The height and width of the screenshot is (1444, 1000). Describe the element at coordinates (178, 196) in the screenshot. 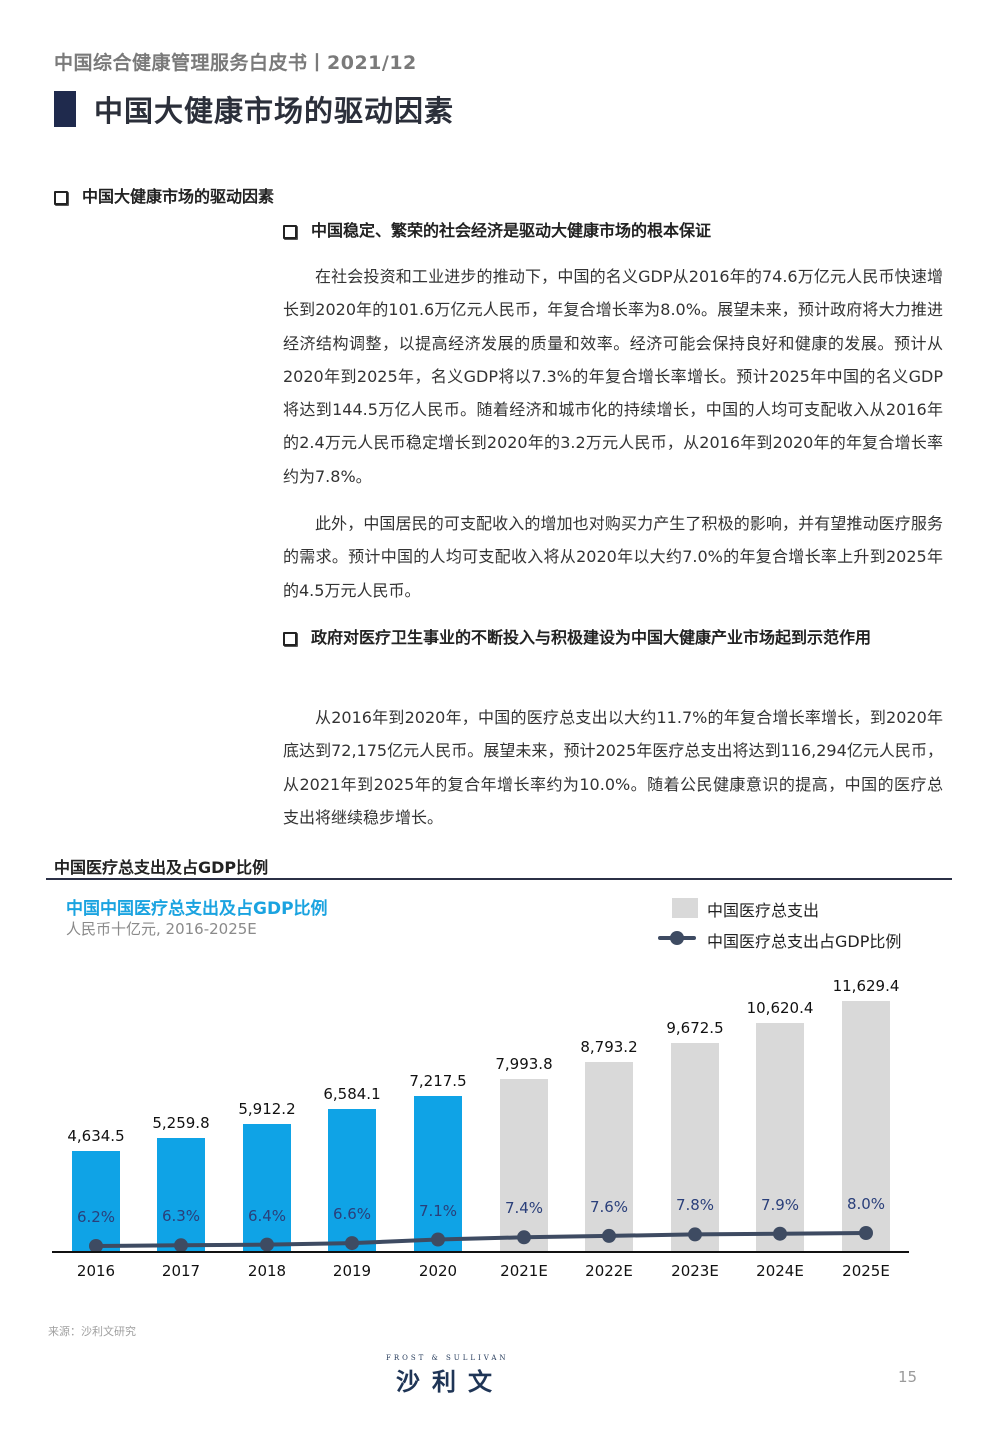

I see `section-heading-text: 中国大健康市场的驱动因素` at that location.